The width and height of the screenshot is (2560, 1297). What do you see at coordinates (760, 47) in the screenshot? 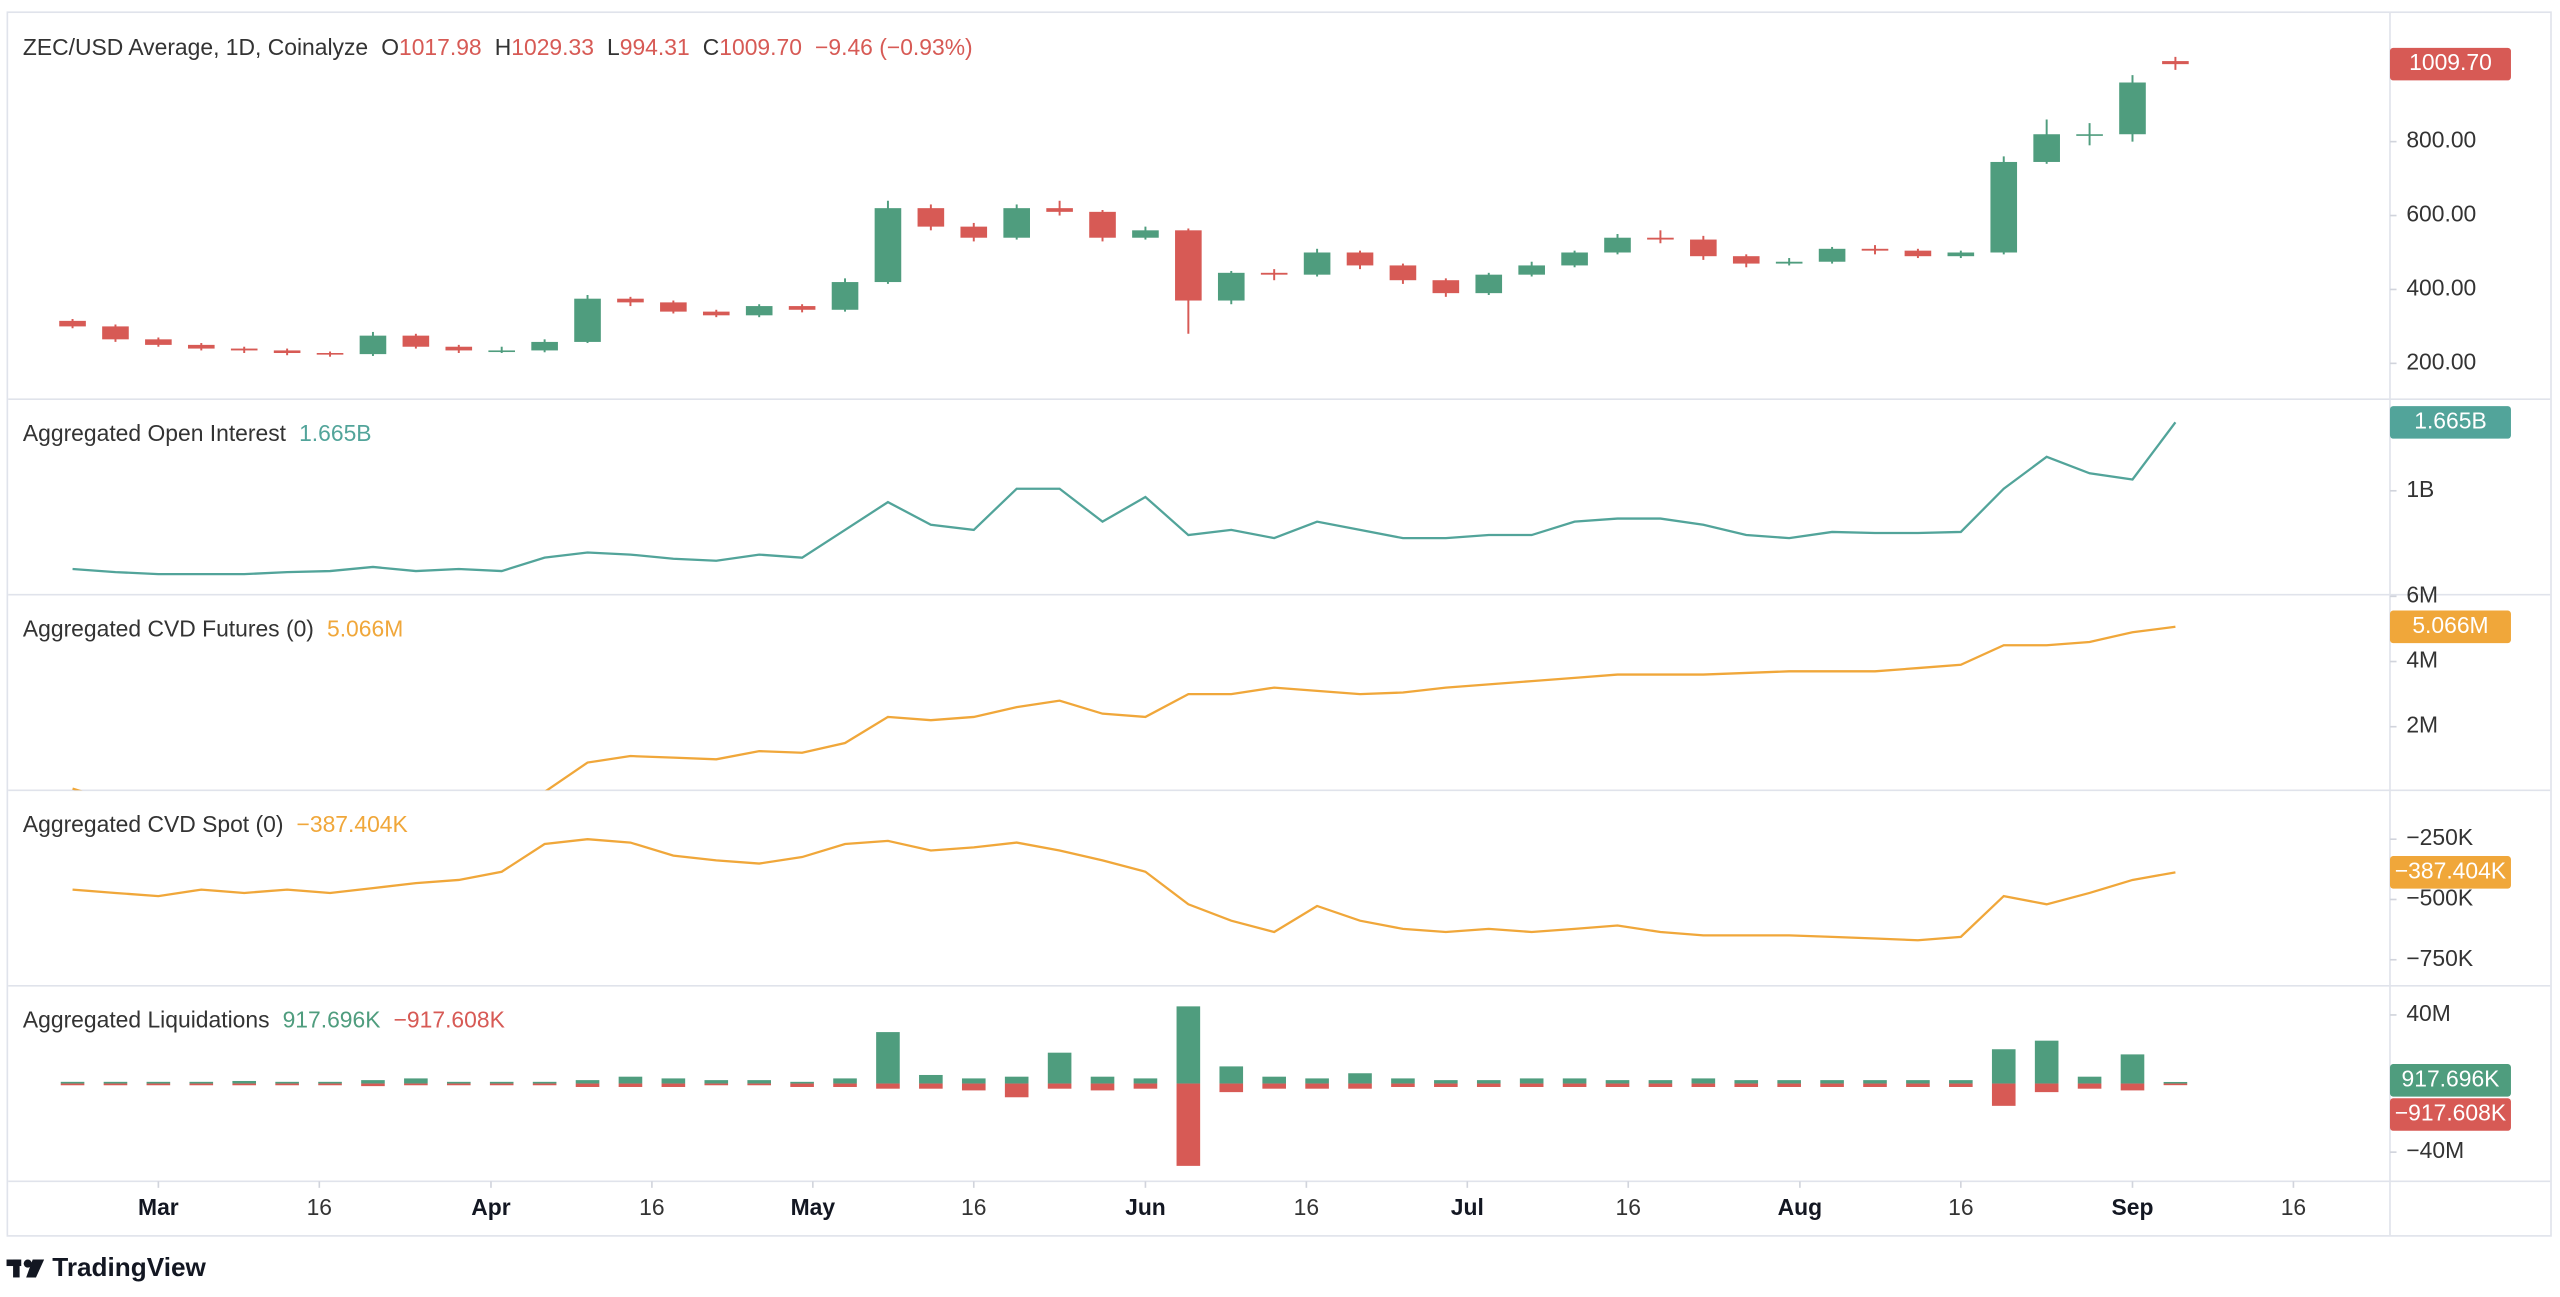
I see `ohlc-value: 1009.70` at bounding box center [760, 47].